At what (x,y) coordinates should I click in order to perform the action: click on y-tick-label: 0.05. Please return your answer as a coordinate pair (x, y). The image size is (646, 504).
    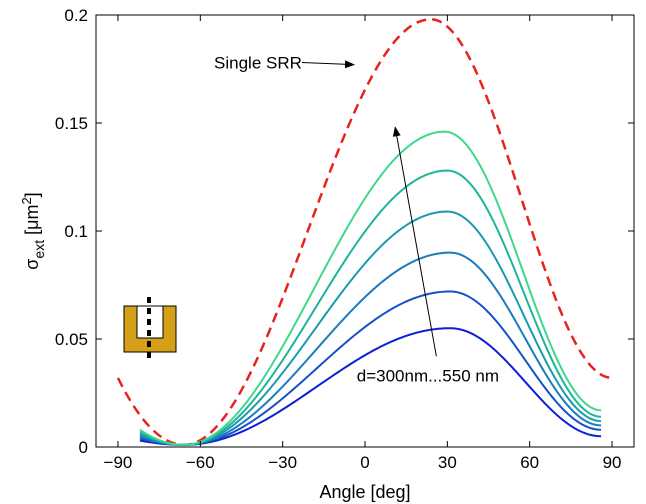
    Looking at the image, I should click on (71, 339).